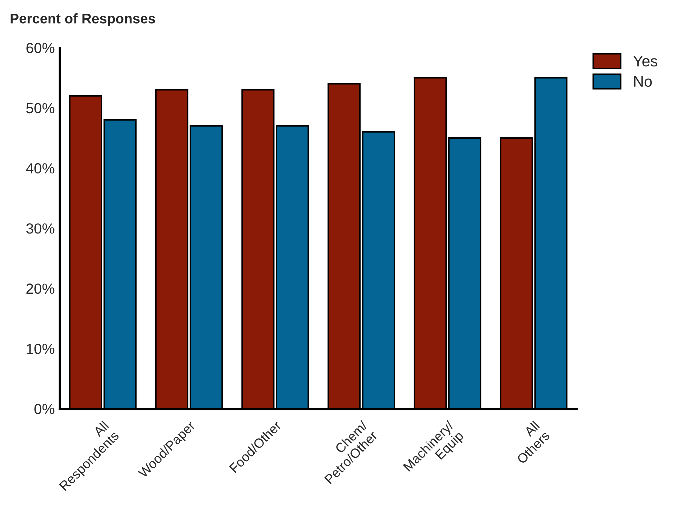 The image size is (674, 510). What do you see at coordinates (40, 168) in the screenshot?
I see `y-tick-label: 40%` at bounding box center [40, 168].